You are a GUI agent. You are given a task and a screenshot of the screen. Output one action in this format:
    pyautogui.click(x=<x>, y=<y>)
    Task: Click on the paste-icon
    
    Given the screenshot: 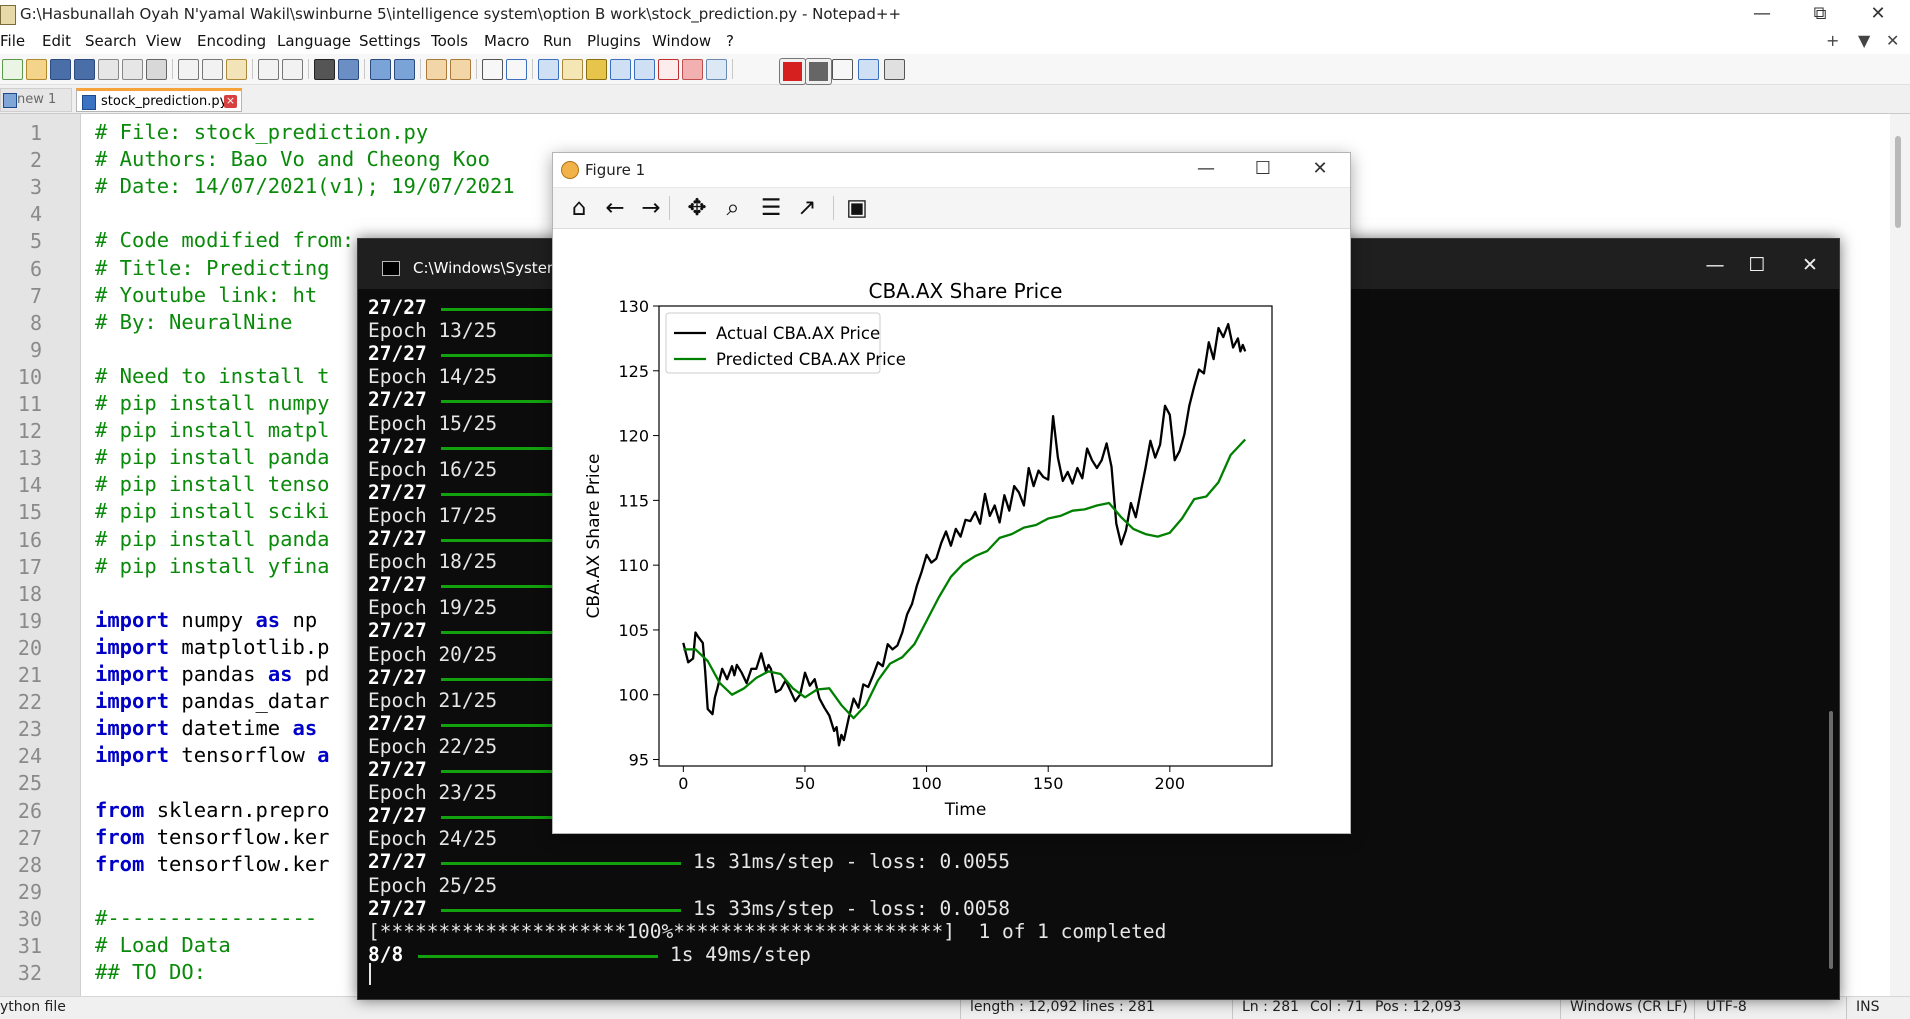 What is the action you would take?
    pyautogui.click(x=236, y=69)
    